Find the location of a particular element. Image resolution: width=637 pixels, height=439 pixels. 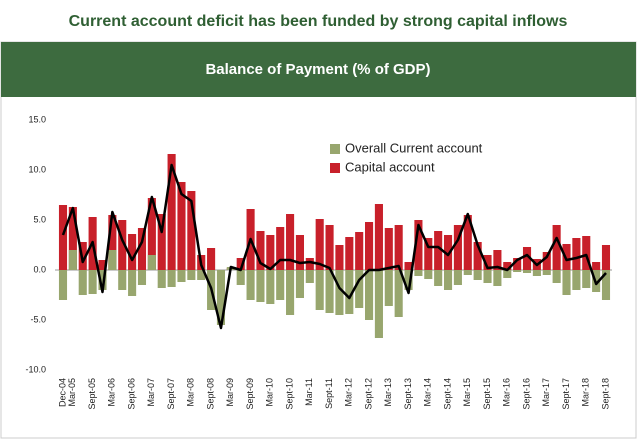

y-tick-label: 10.0 is located at coordinates (37, 169).